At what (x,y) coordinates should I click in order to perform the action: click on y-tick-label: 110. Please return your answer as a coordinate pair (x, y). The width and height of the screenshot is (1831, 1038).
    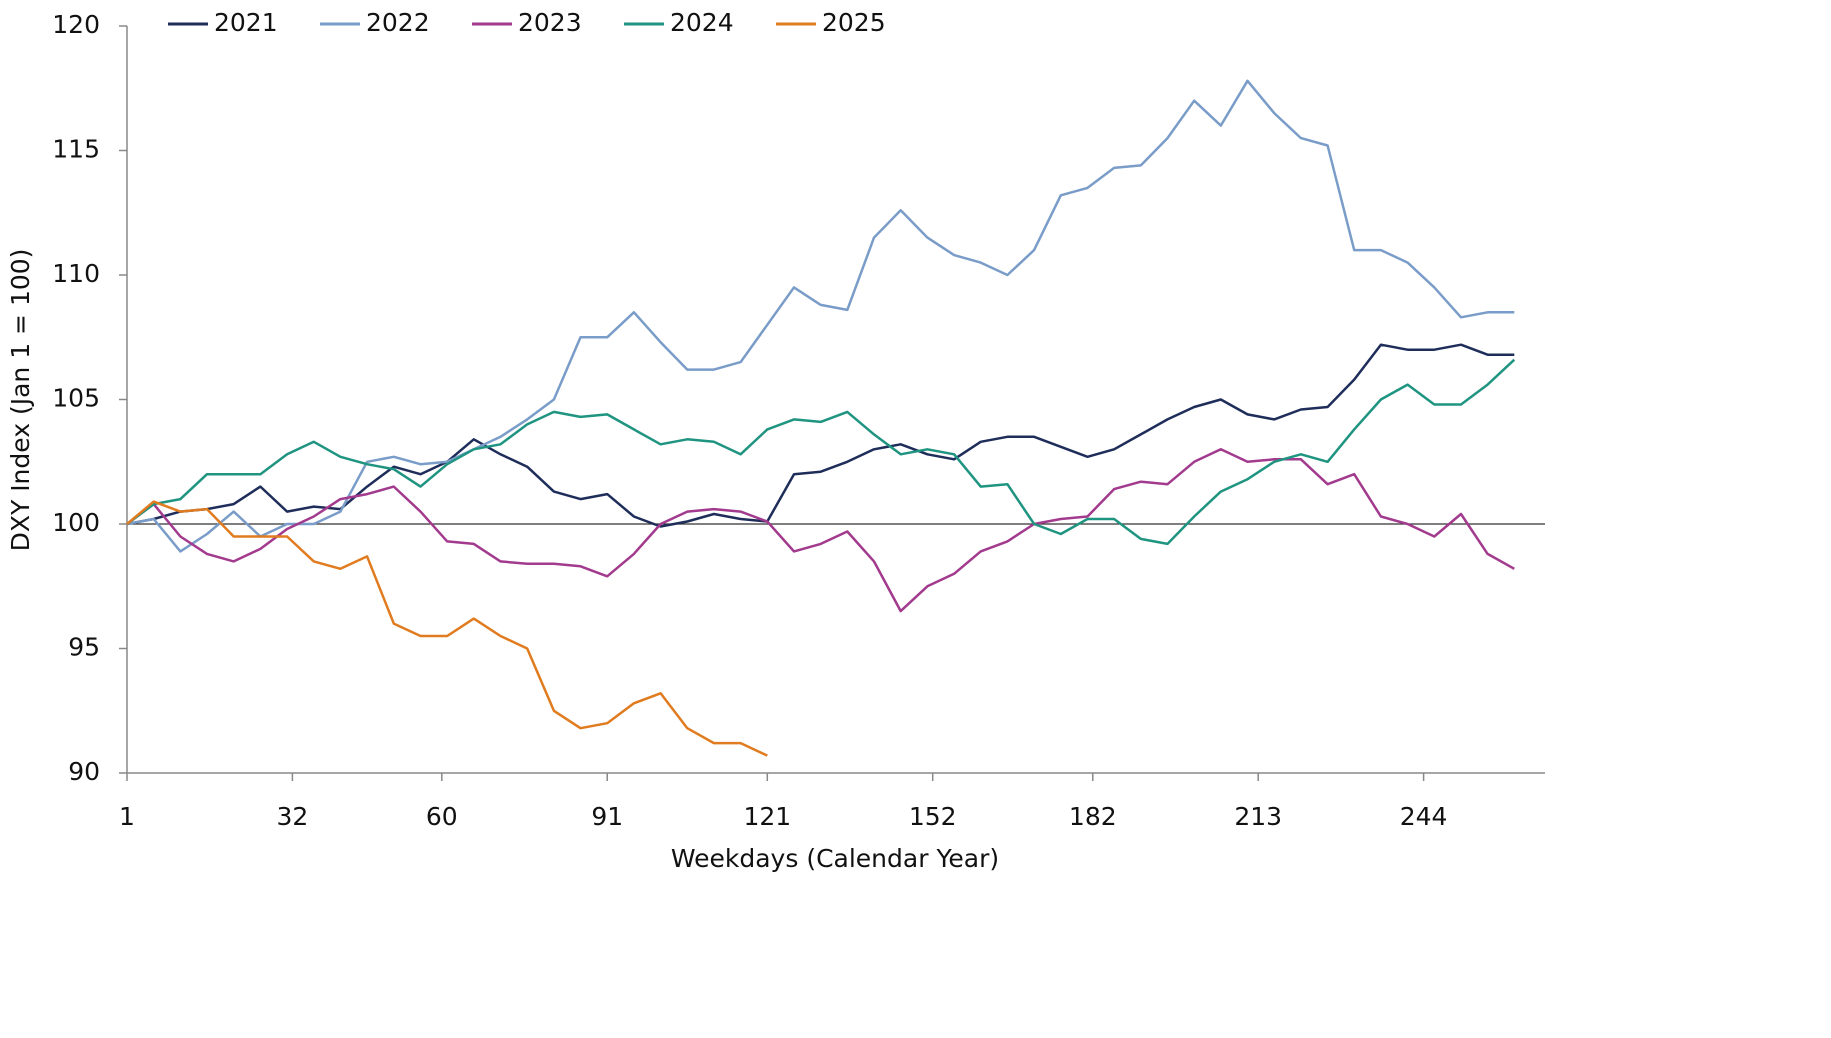
    Looking at the image, I should click on (76, 273).